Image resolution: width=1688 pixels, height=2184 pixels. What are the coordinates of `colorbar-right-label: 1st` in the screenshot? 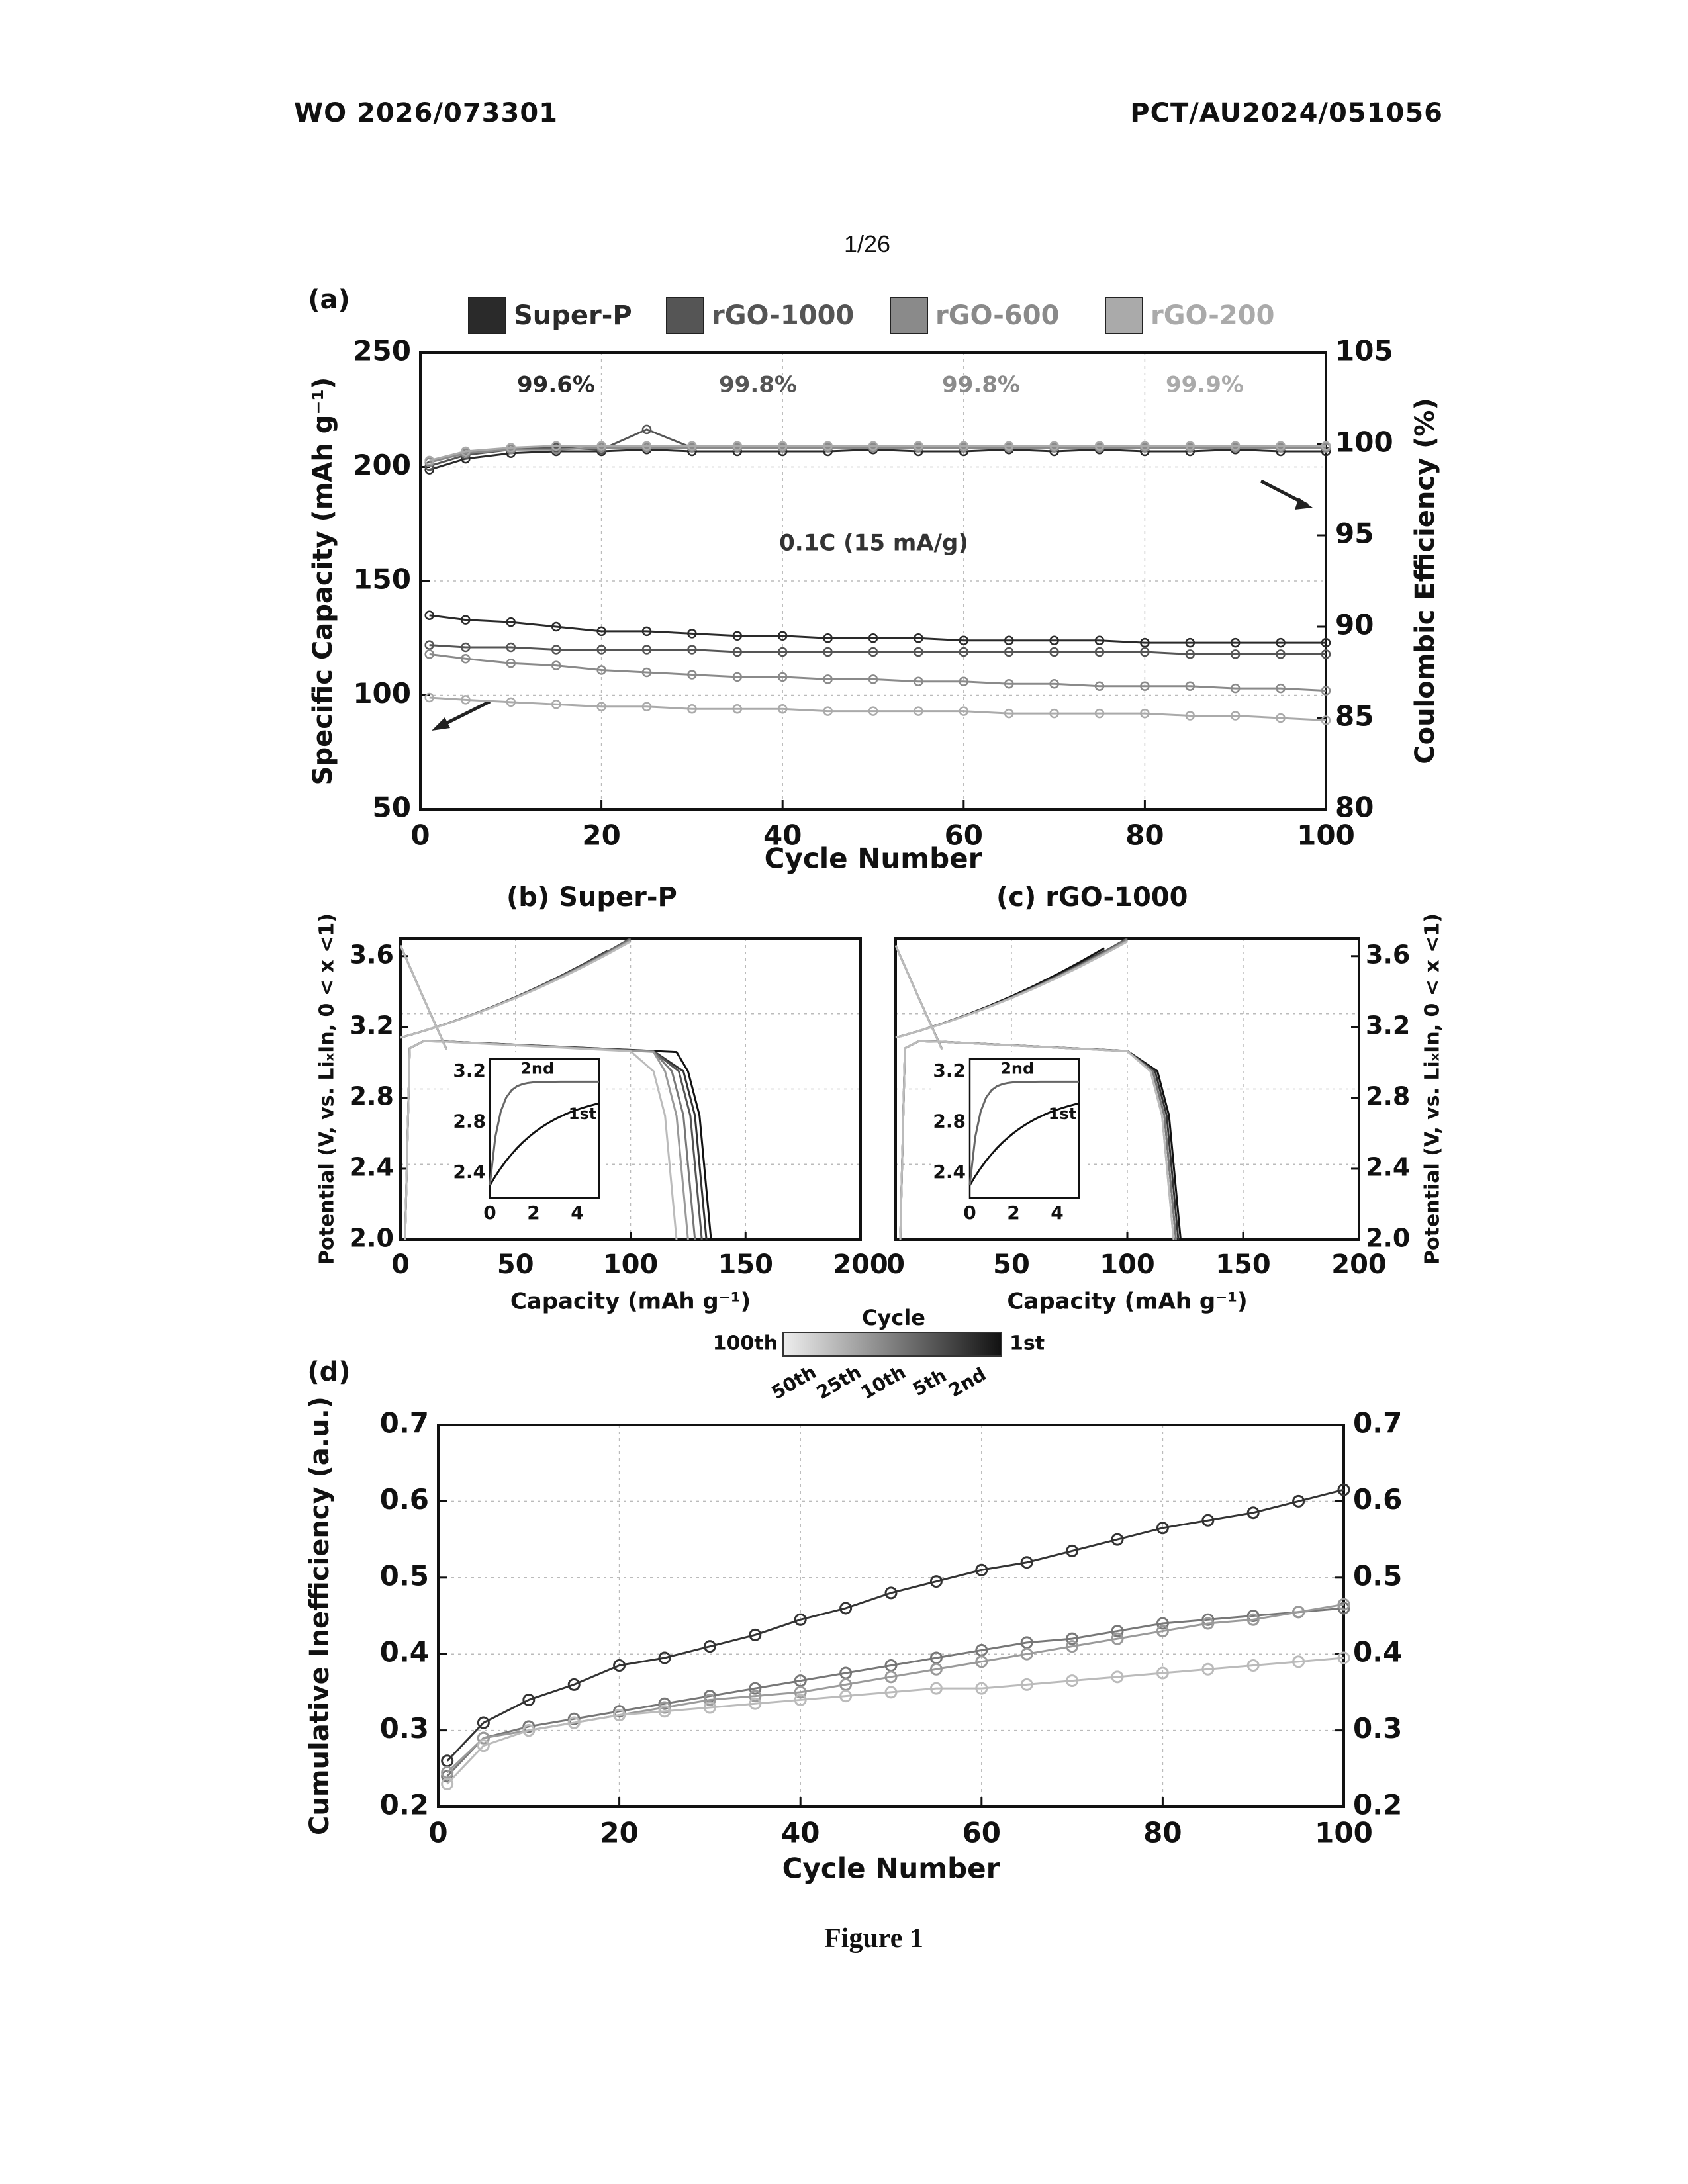 It's located at (1027, 1343).